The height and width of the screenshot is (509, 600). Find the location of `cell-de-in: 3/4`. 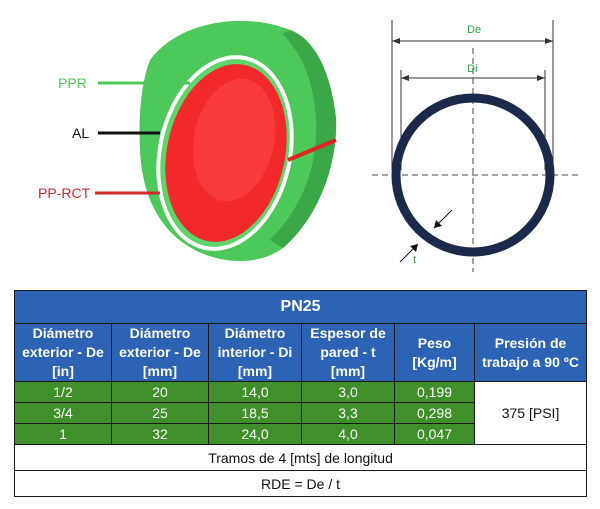

cell-de-in: 3/4 is located at coordinates (63, 413).